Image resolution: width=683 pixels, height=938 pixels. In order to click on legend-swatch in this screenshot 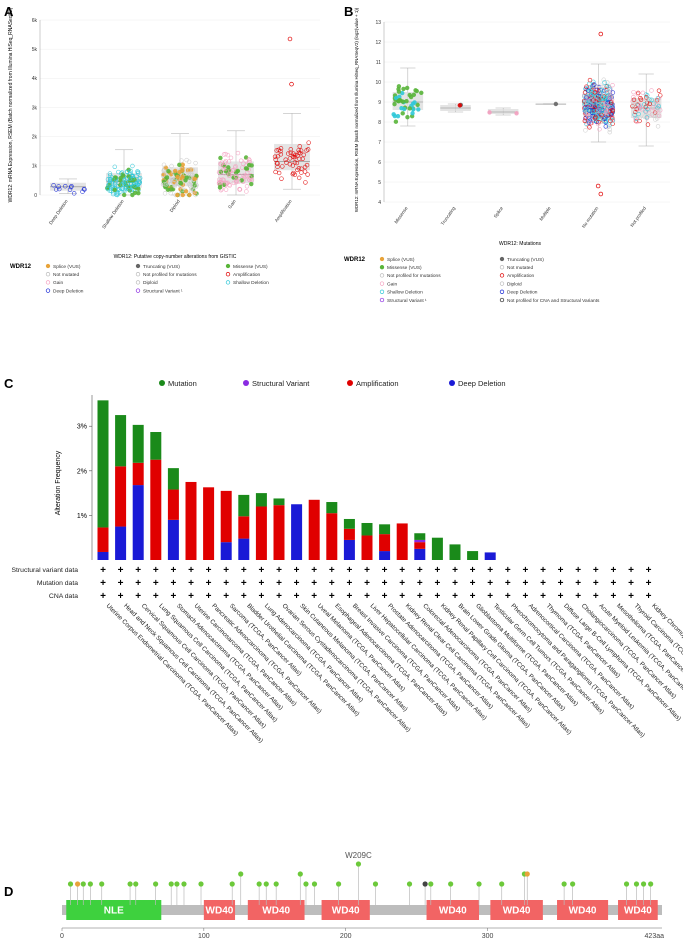, I will do `click(162, 383)`.